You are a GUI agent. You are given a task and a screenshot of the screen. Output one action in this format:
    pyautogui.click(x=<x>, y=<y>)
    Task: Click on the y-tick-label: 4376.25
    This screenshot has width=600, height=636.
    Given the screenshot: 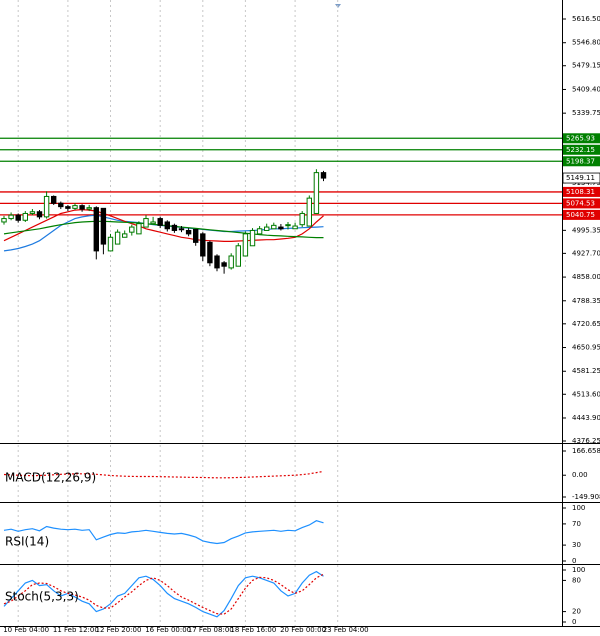 What is the action you would take?
    pyautogui.click(x=586, y=441)
    